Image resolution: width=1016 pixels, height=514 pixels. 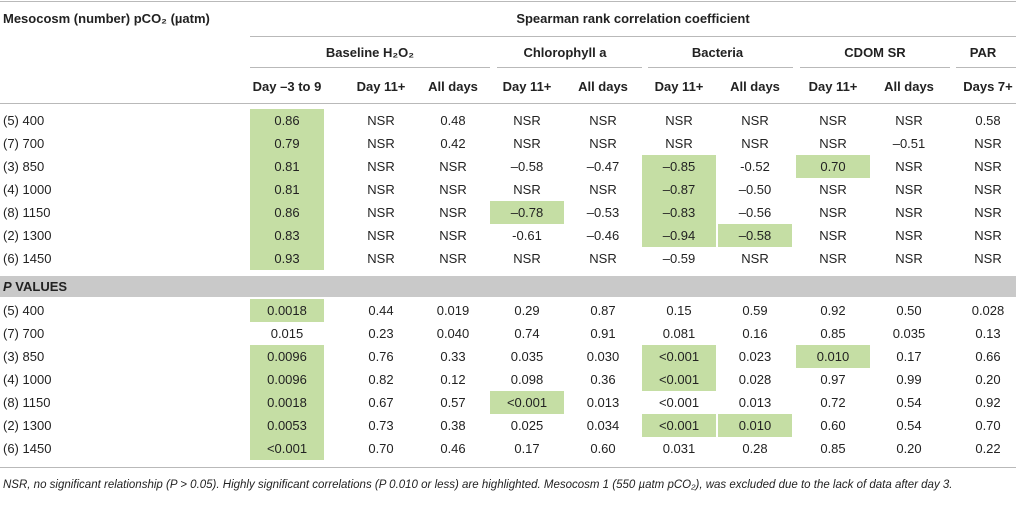 I want to click on table-cell: 0.010, so click(x=755, y=425).